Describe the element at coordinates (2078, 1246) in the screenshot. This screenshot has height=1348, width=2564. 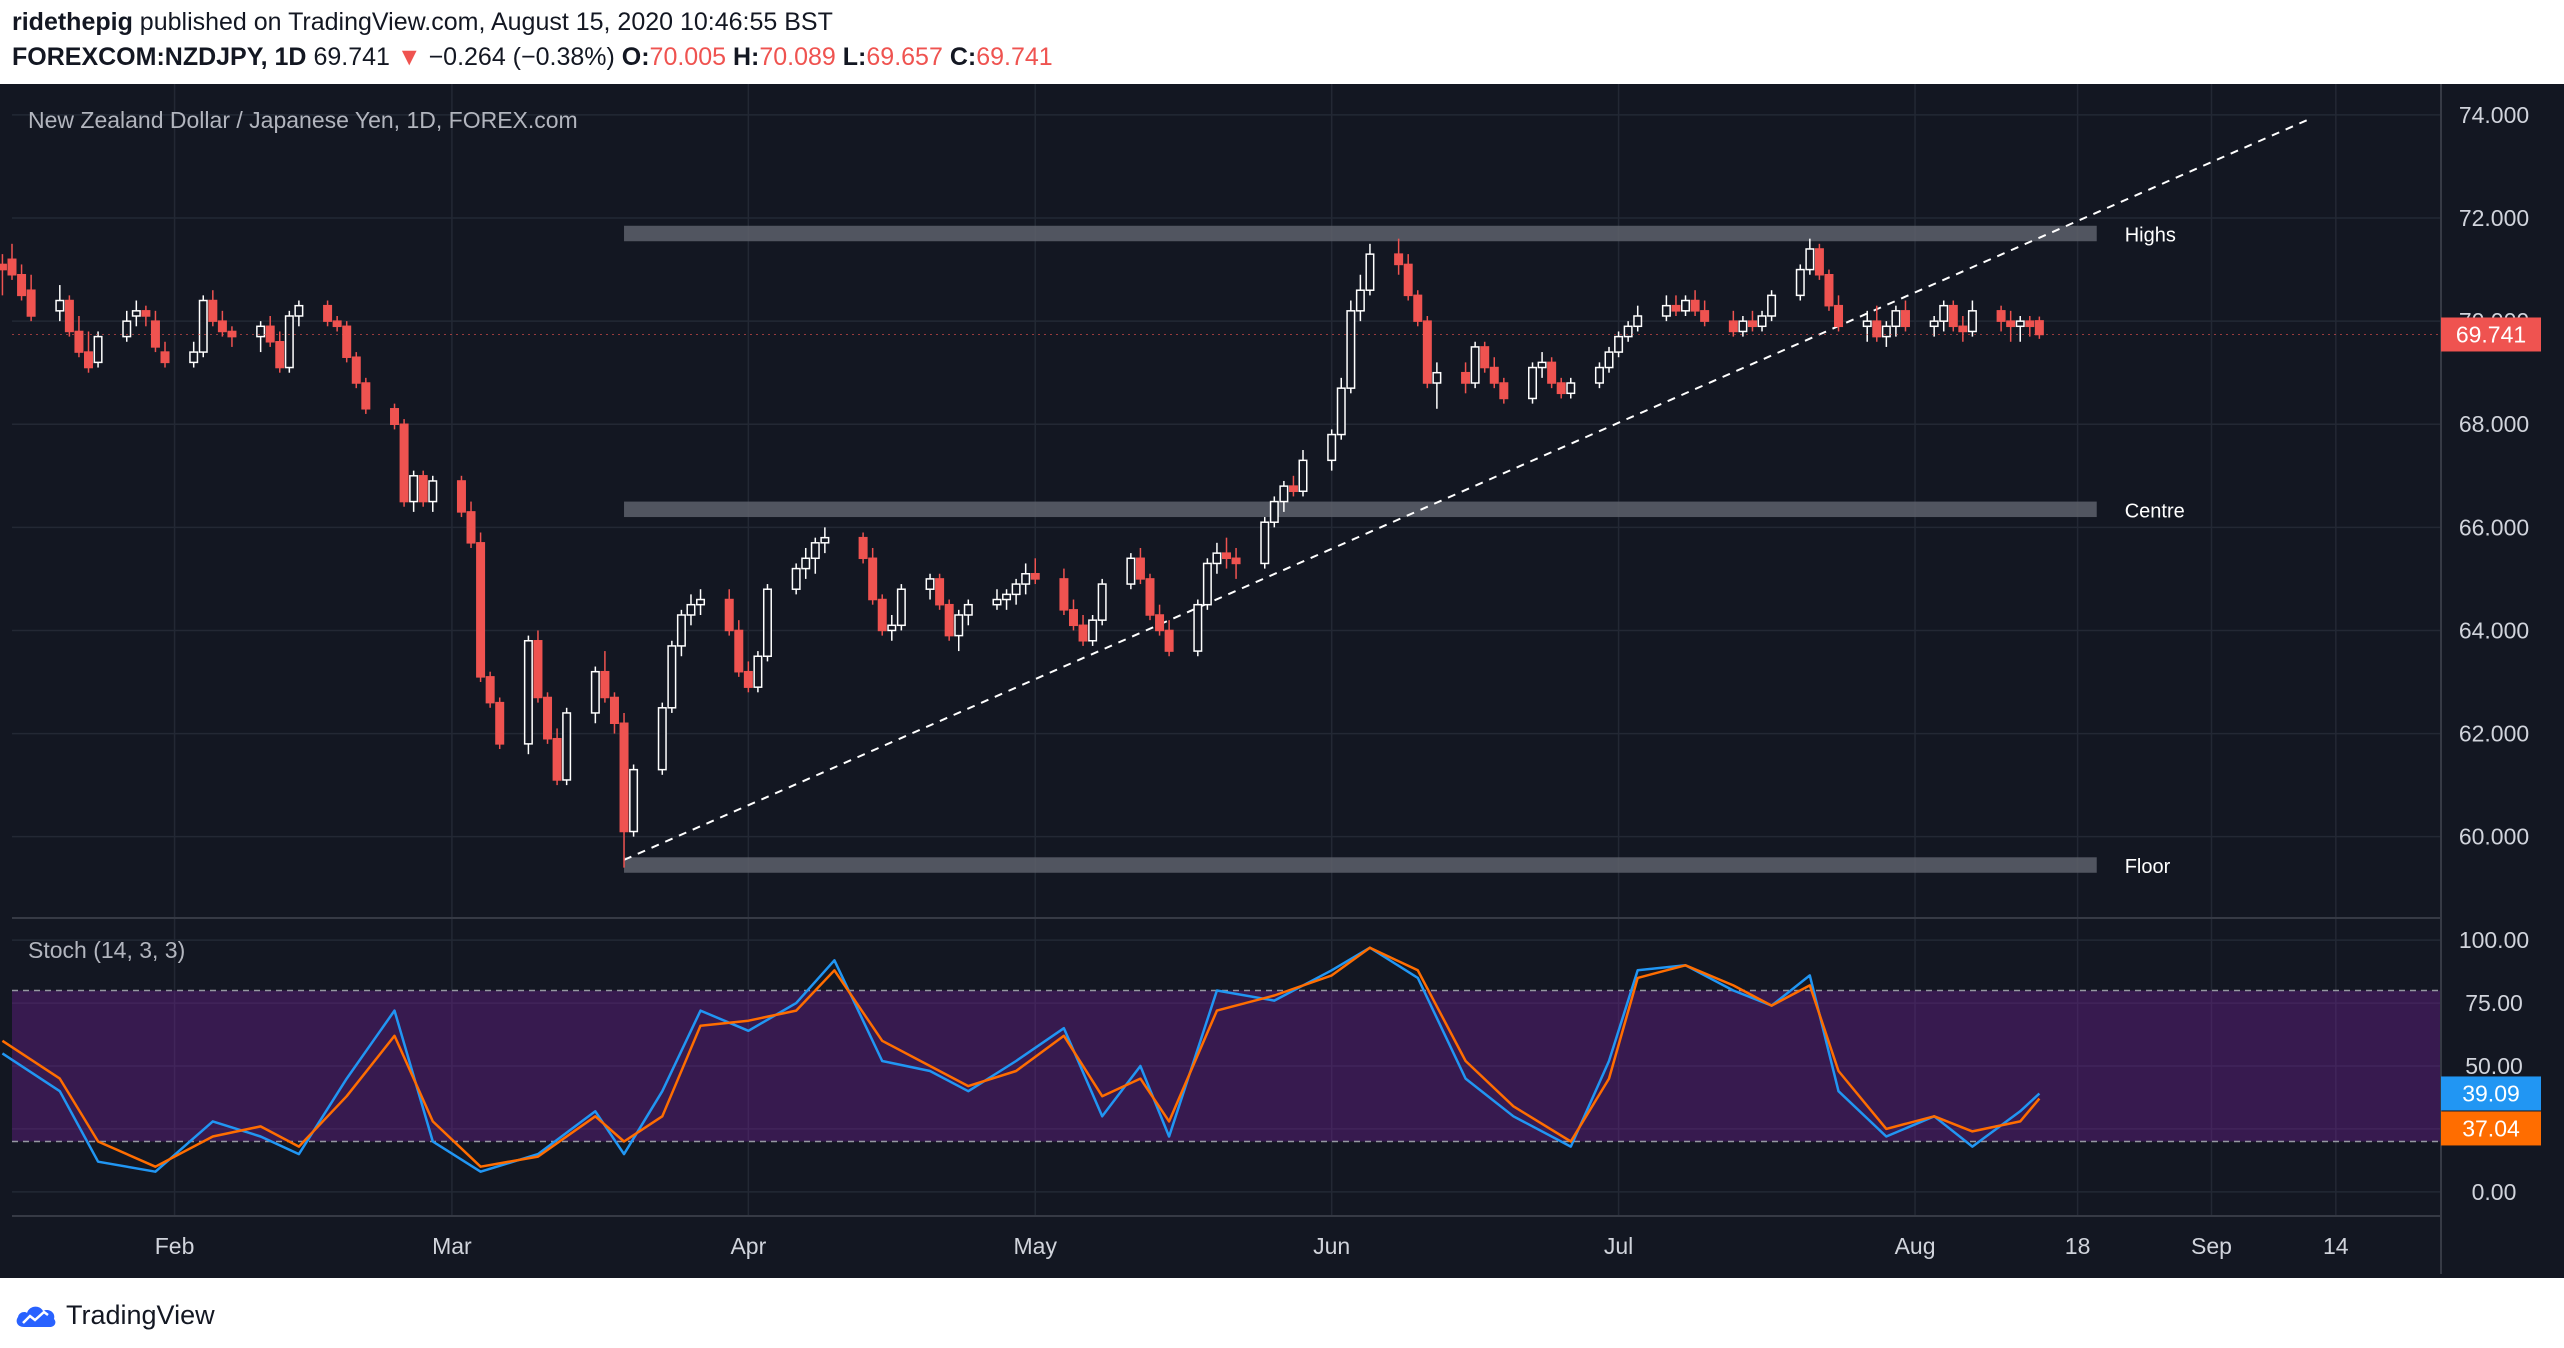
I see `time-tick-label: 18` at that location.